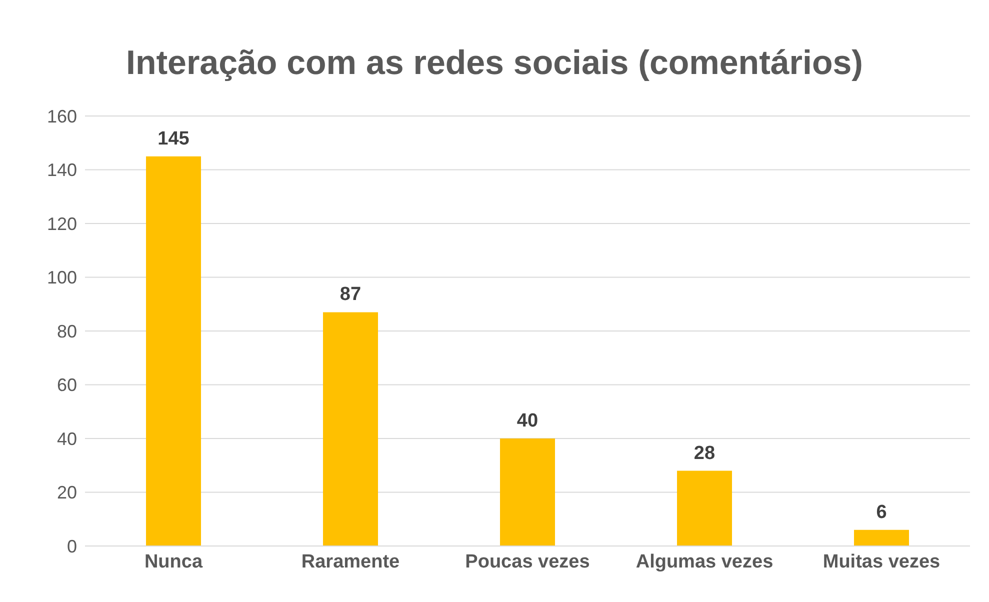 The image size is (989, 602). I want to click on y-tick-label: 60, so click(66, 385).